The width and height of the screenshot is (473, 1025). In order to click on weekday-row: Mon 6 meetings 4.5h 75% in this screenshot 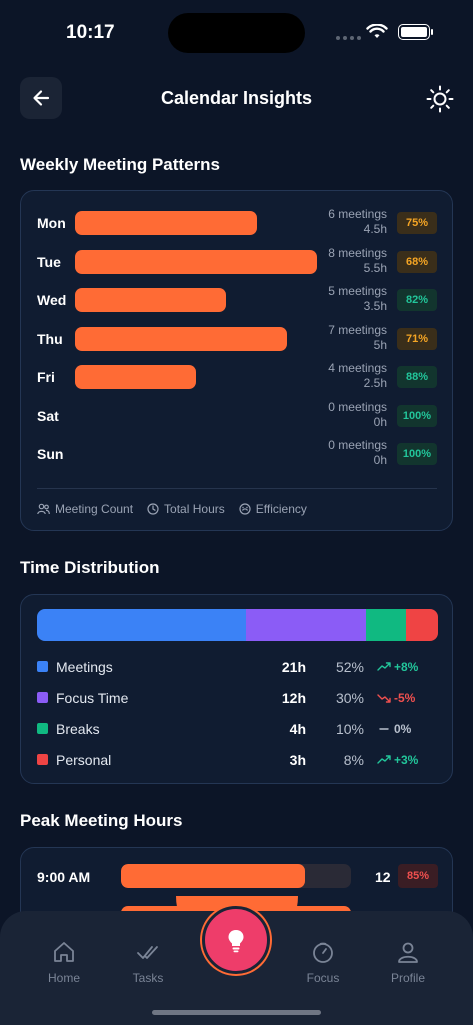, I will do `click(237, 223)`.